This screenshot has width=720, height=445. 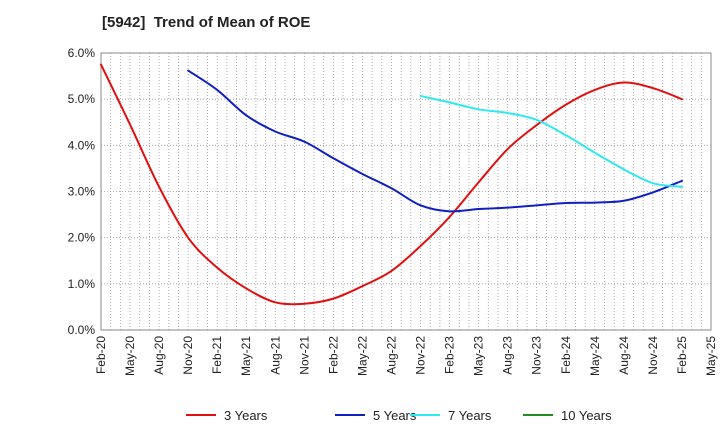 What do you see at coordinates (101, 355) in the screenshot?
I see `x-tick-label: Feb-20` at bounding box center [101, 355].